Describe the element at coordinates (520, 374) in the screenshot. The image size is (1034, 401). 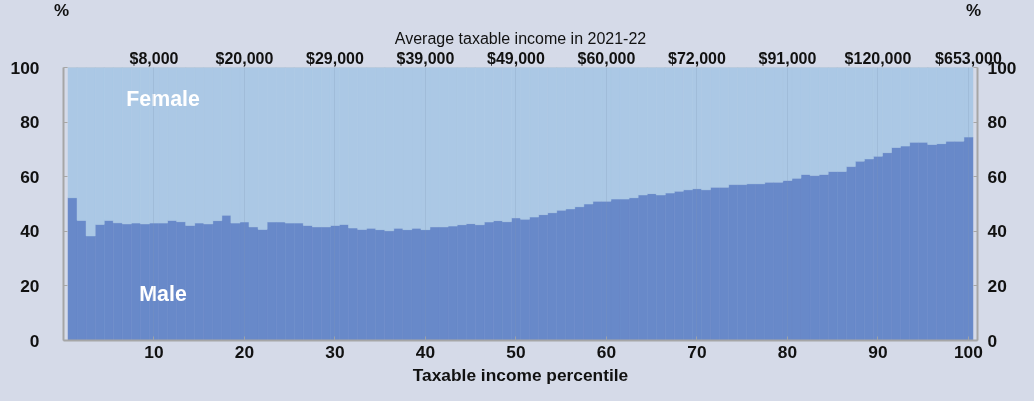
I see `x-axis-title: Taxable income percentile` at that location.